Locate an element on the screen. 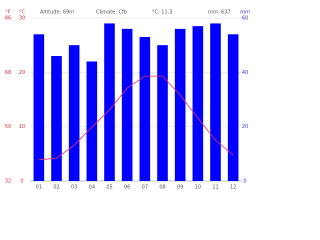 The width and height of the screenshot is (320, 240). yf-tick-label: 50 is located at coordinates (8, 127).